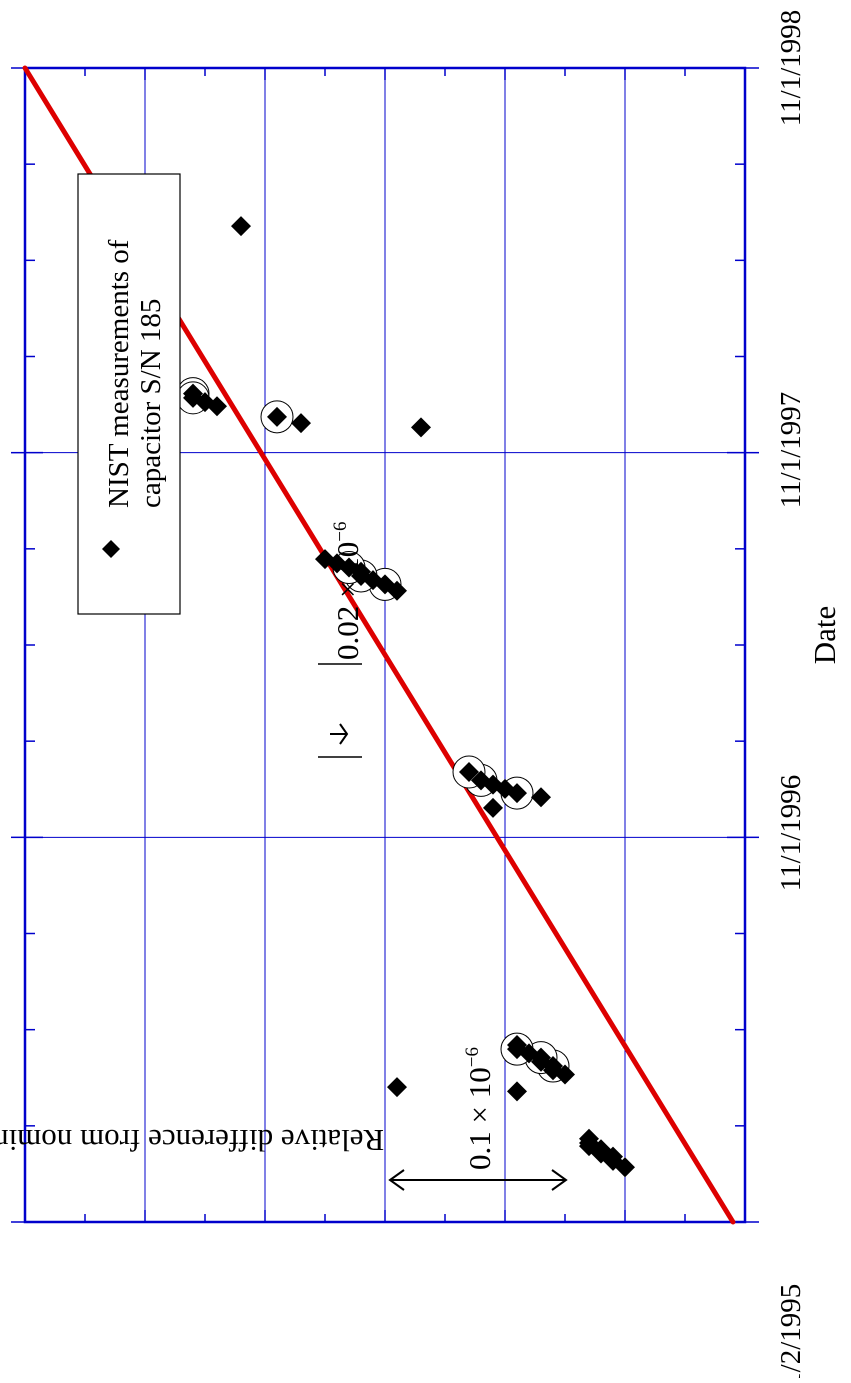 This screenshot has height=1383, width=851. I want to click on x-tick-label-1998: 11/1/1998, so click(791, 68).